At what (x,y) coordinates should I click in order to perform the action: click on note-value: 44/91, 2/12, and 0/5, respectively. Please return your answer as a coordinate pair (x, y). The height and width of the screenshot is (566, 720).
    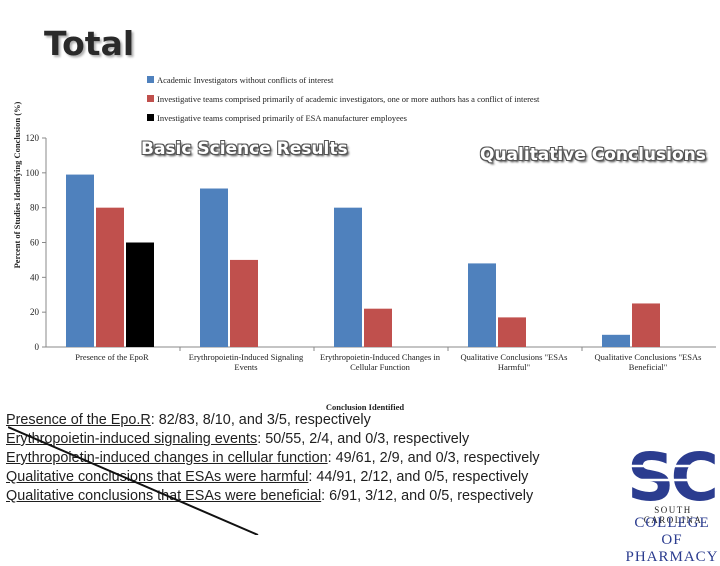
    Looking at the image, I should click on (422, 477).